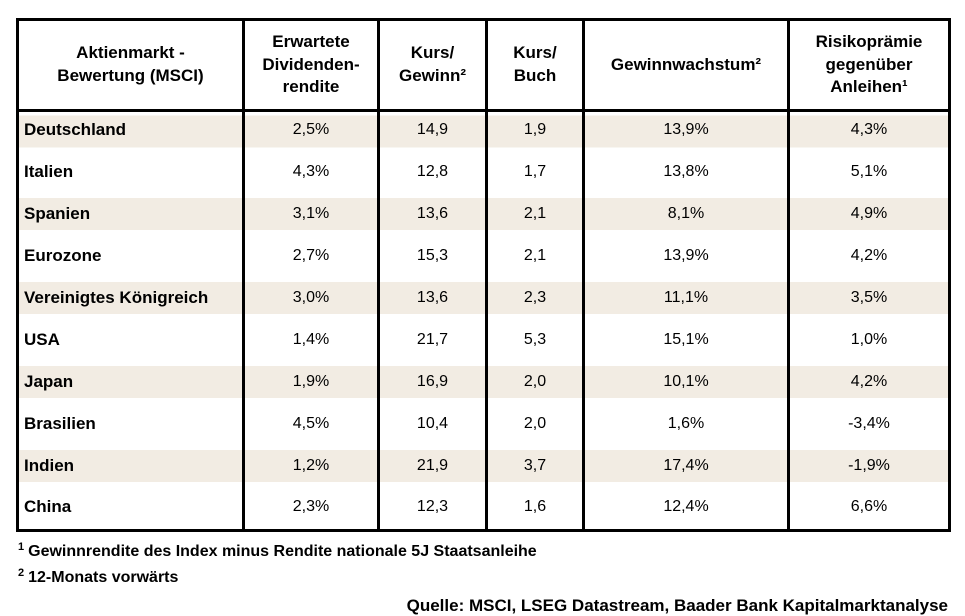 The width and height of the screenshot is (965, 616). What do you see at coordinates (103, 577) in the screenshot?
I see `footnote-2-text: 12-Monats vorwärts` at bounding box center [103, 577].